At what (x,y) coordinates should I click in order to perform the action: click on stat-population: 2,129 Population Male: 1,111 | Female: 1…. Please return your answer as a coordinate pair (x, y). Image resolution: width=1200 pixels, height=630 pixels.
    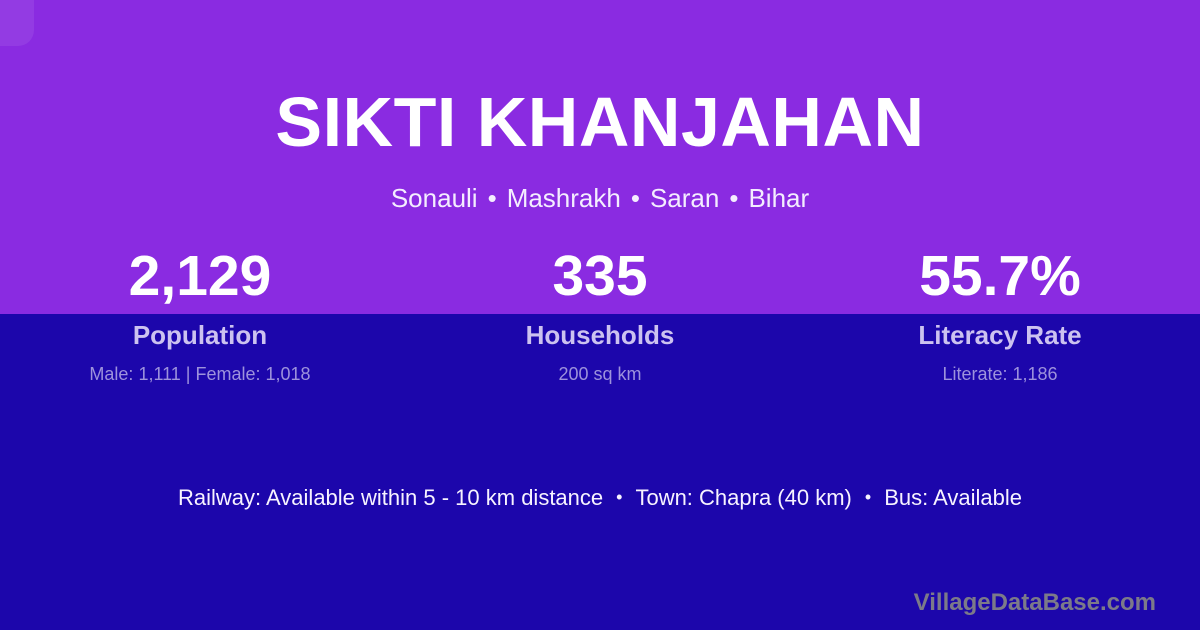
    Looking at the image, I should click on (200, 316).